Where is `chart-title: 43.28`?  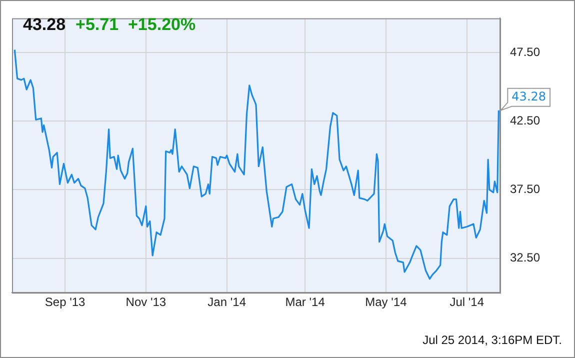
chart-title: 43.28 is located at coordinates (44, 25).